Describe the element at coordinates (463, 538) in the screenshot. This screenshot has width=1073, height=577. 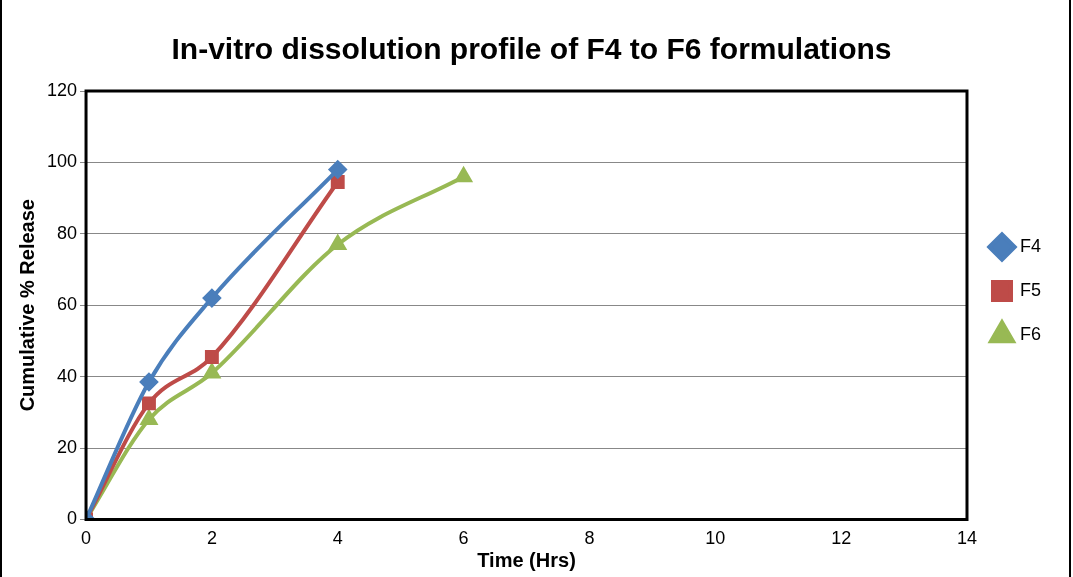
I see `x-tick-label: 6` at that location.